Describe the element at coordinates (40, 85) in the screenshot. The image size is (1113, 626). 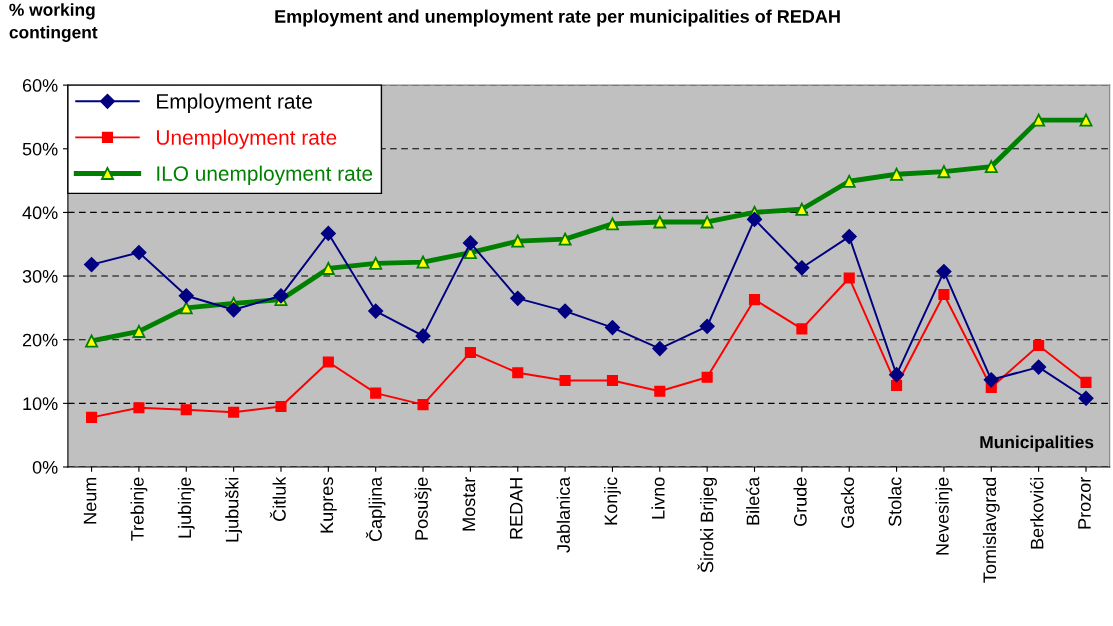
I see `y-tick-label: 60%` at that location.